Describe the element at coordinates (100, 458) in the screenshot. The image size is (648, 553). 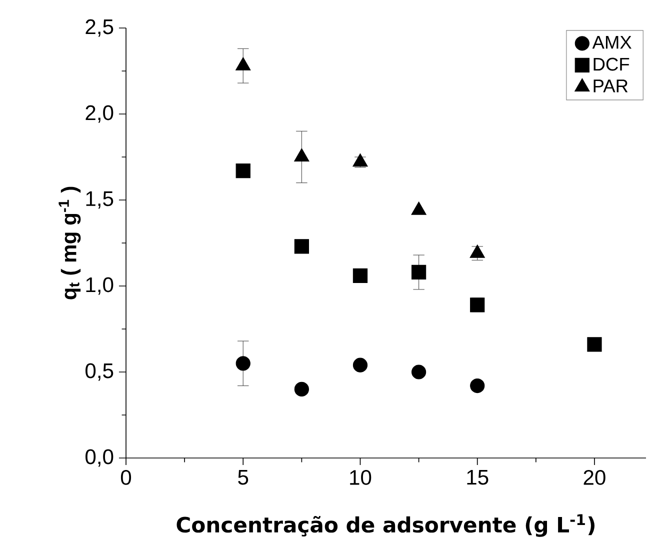
I see `y-tick-label: 0,0` at that location.